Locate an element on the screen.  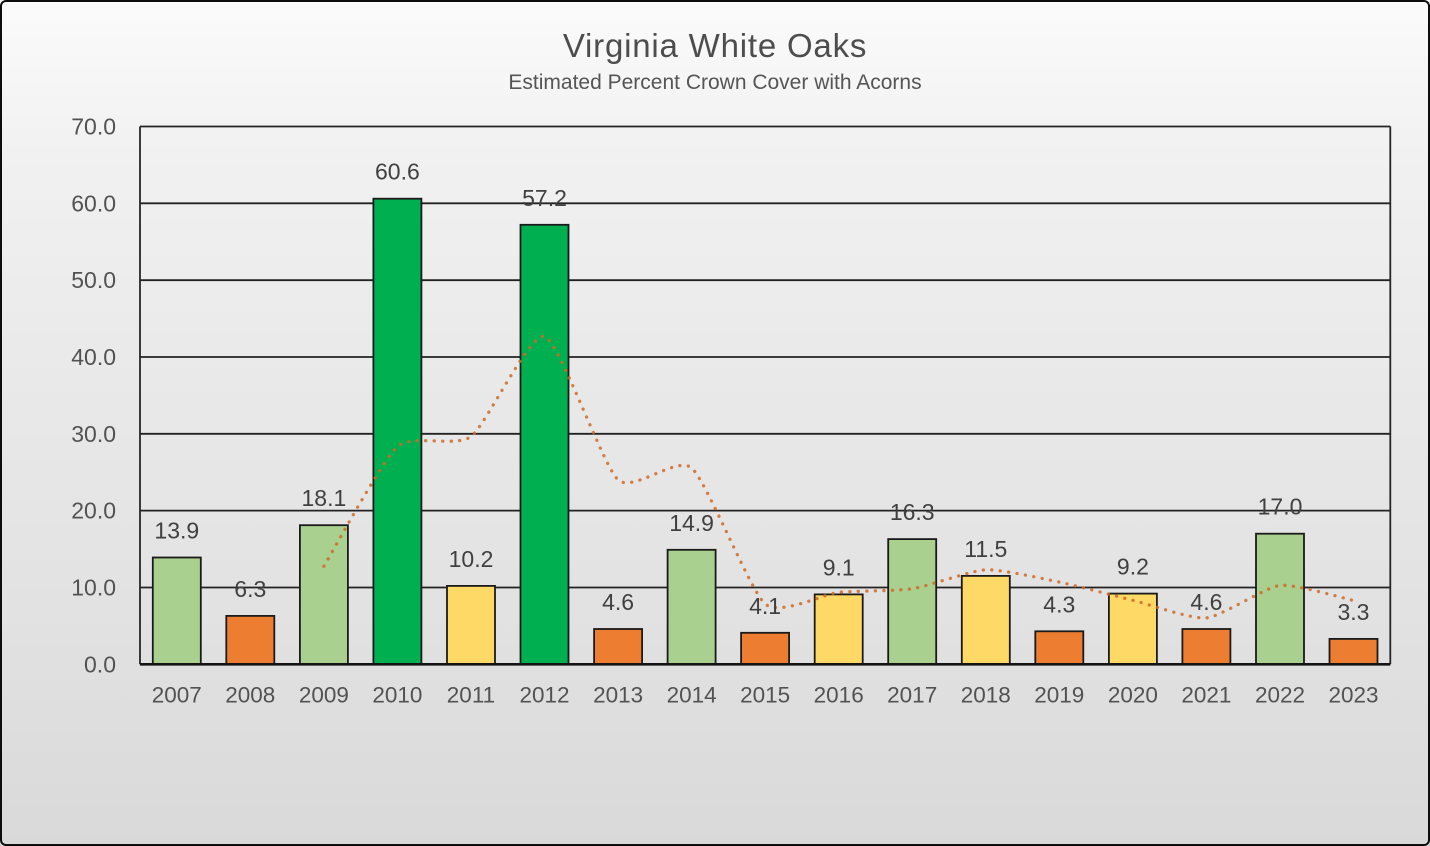
svg-text: 20.0 is located at coordinates (93, 511).